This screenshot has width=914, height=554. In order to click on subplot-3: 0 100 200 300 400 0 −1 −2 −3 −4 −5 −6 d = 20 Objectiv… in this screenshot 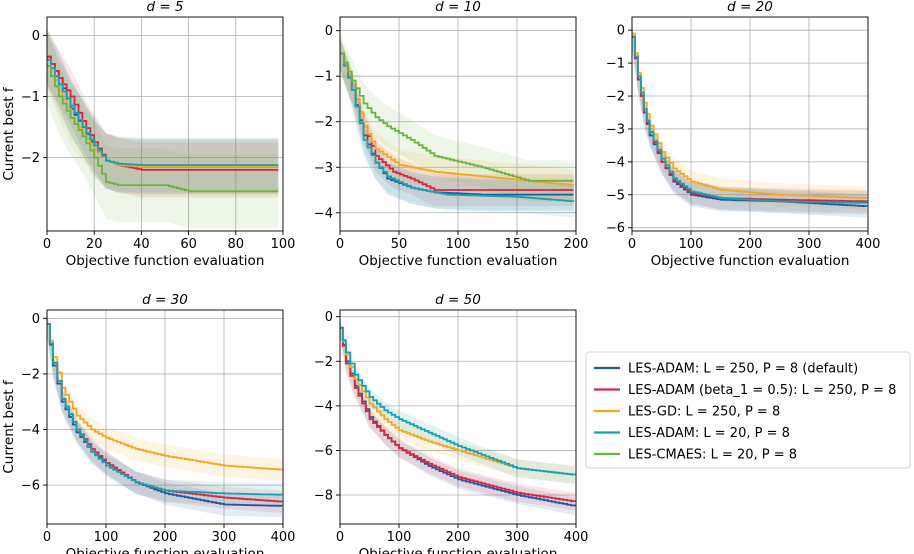, I will do `click(743, 134)`.